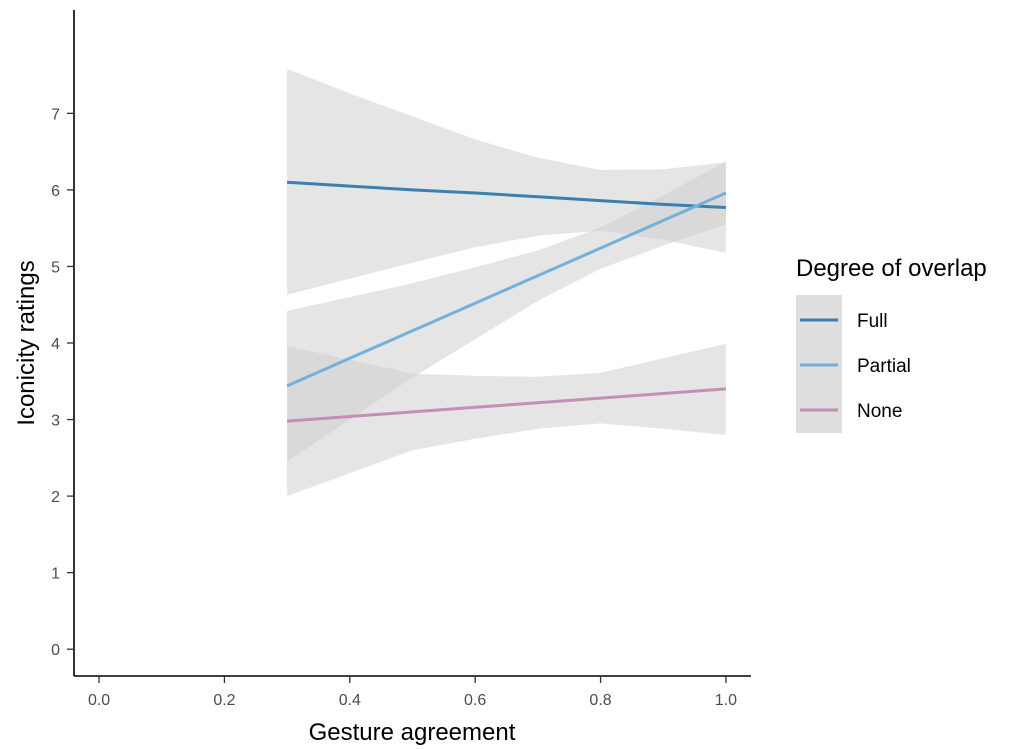 This screenshot has width=1031, height=749. Describe the element at coordinates (891, 268) in the screenshot. I see `legend-title: Degree of overlap` at that location.